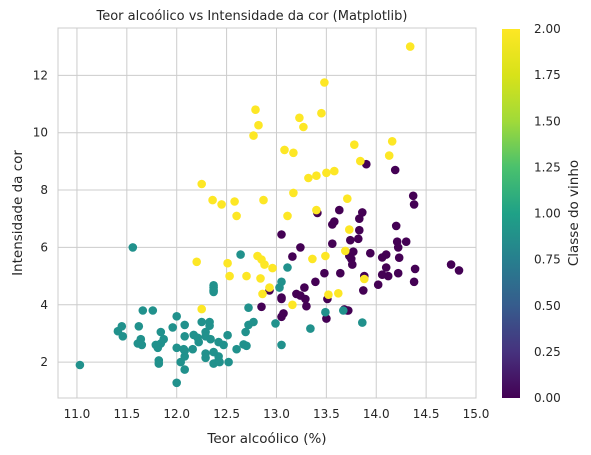 Image resolution: width=591 pixels, height=455 pixels. Describe the element at coordinates (226, 414) in the screenshot. I see `x-tick-label: 12.5` at that location.